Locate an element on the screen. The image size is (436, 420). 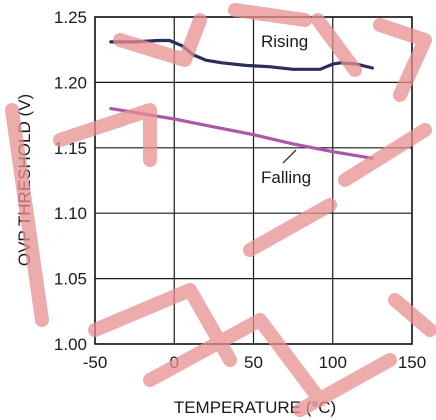
series-label-rising: Rising is located at coordinates (284, 41).